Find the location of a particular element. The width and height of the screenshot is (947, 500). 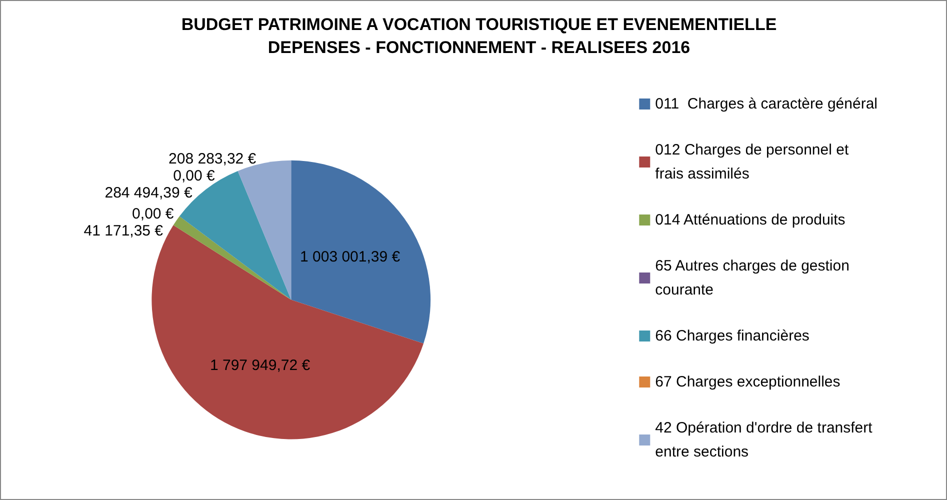

data-label: 284 494,39 € is located at coordinates (148, 193).